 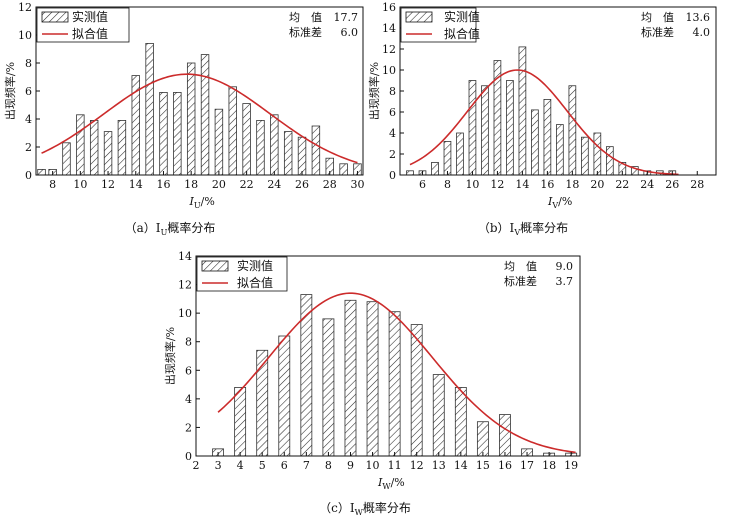 What do you see at coordinates (516, 232) in the screenshot?
I see `caption-subscript: V` at bounding box center [516, 232].